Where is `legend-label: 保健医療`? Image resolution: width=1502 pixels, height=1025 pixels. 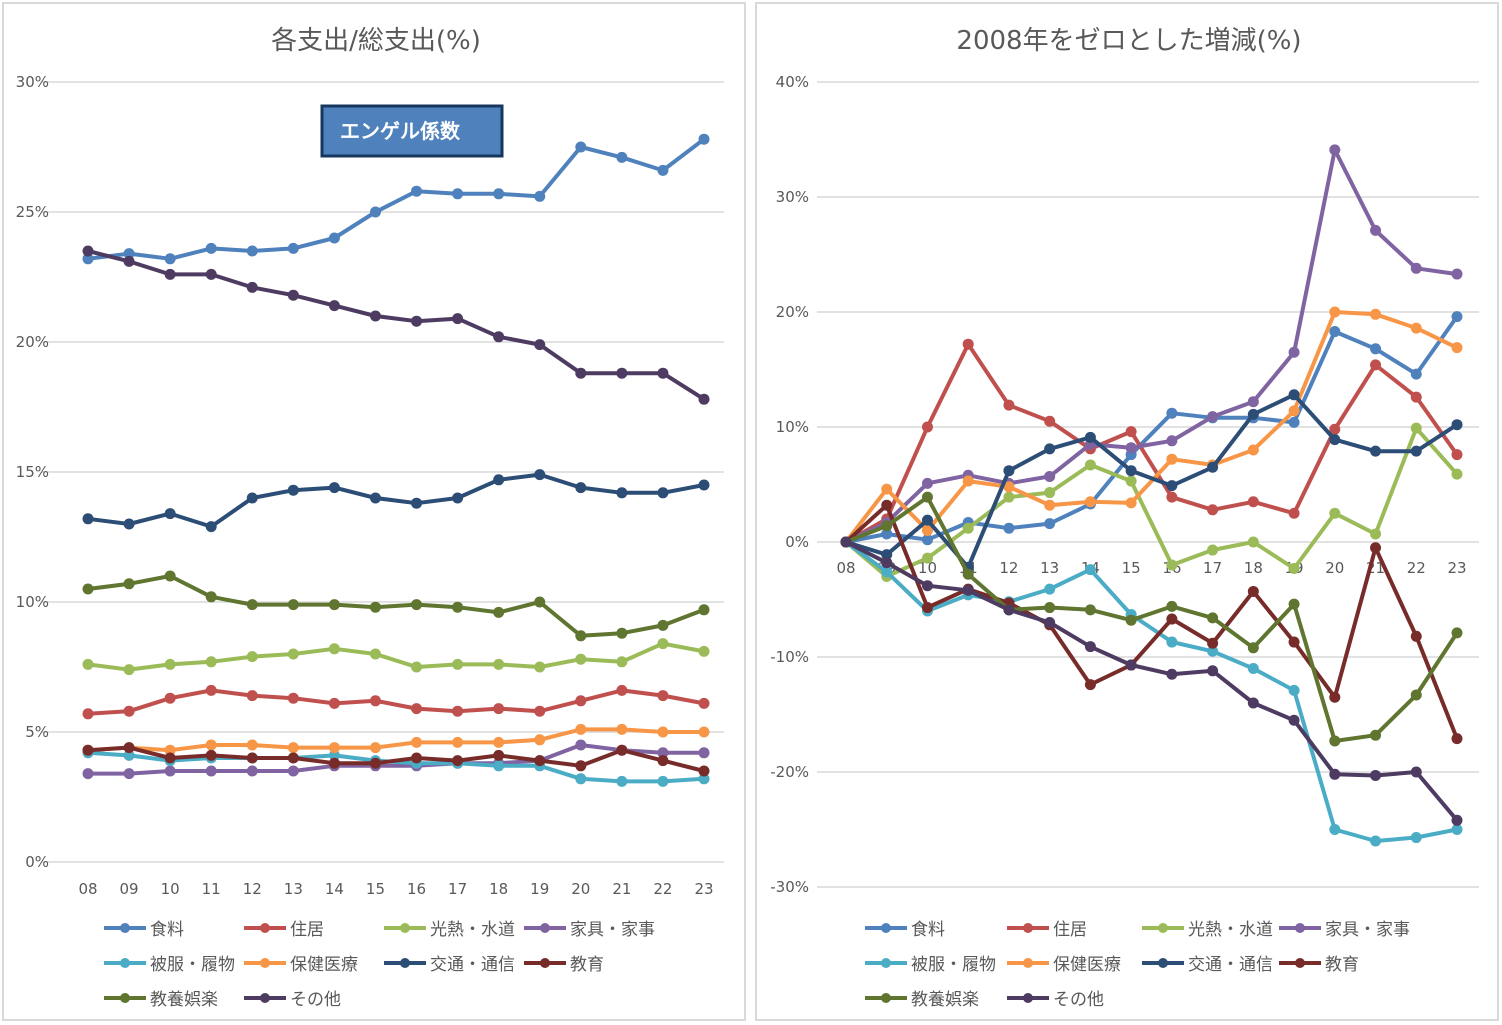 legend-label: 保健医療 is located at coordinates (1087, 965).